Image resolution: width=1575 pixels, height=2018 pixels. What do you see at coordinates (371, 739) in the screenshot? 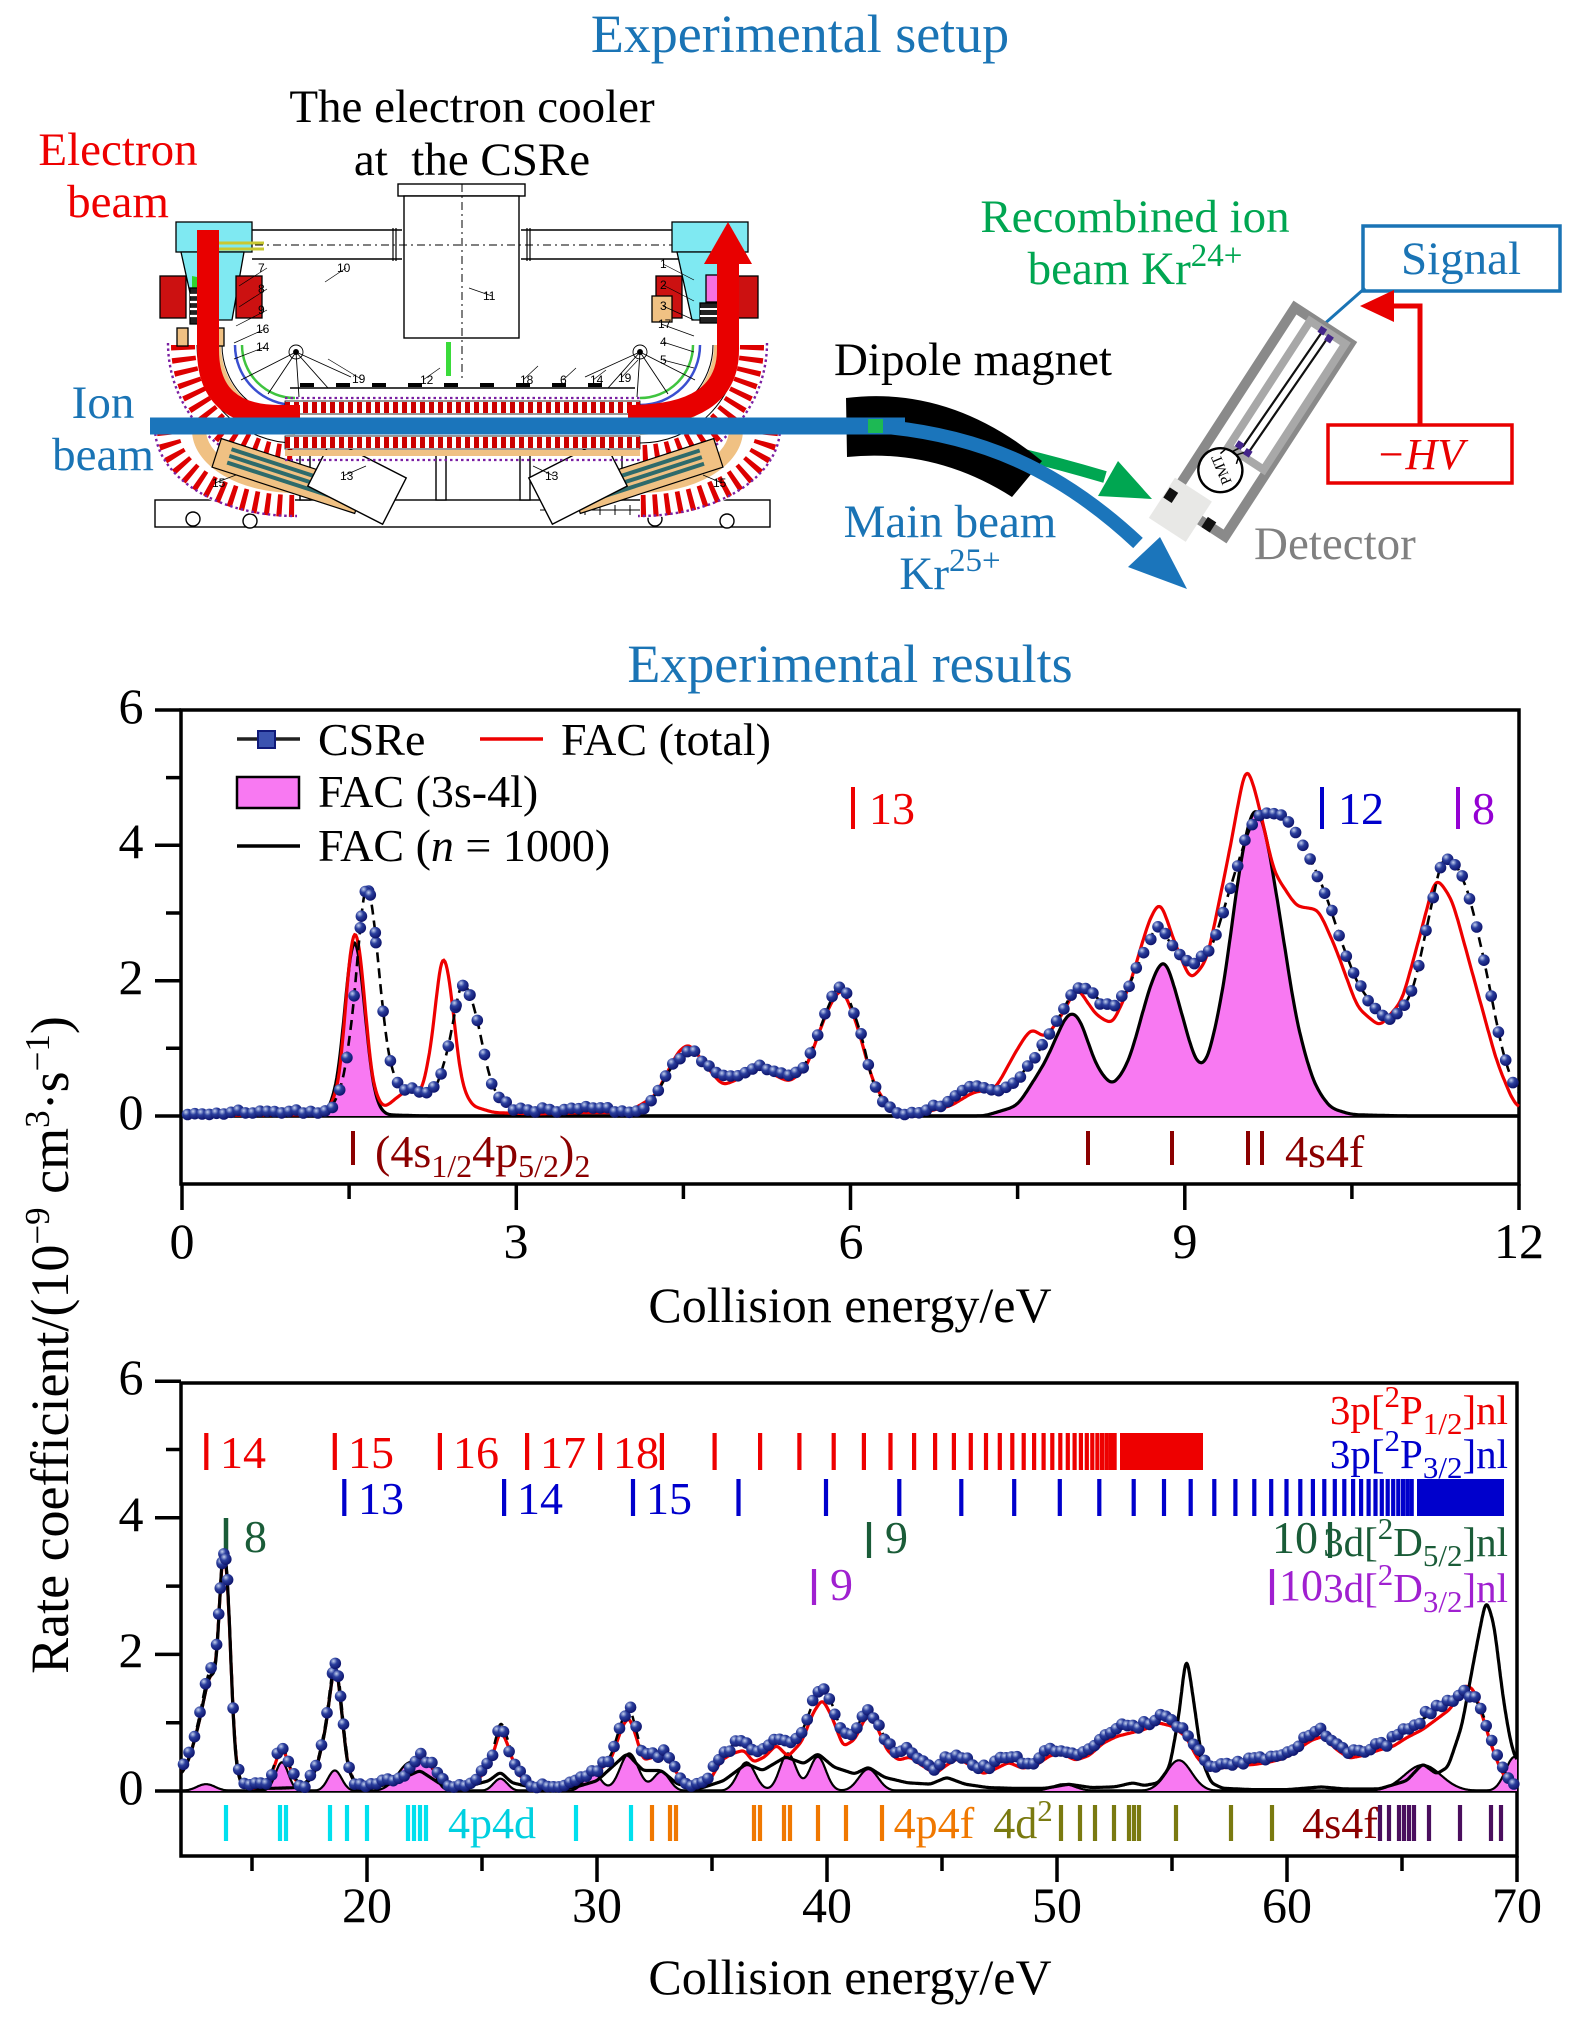
I see `svg-text: CSRe` at bounding box center [371, 739].